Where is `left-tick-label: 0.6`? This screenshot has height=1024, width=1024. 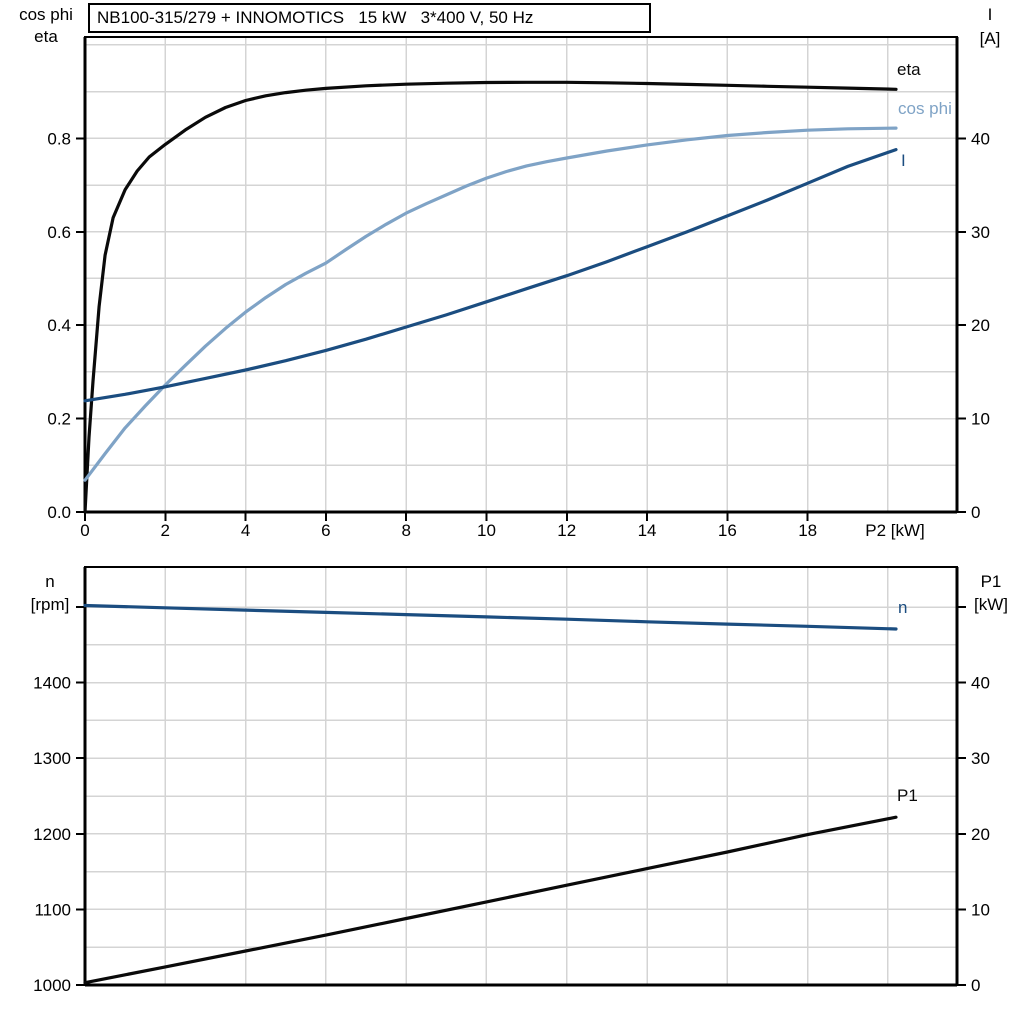
left-tick-label: 0.6 is located at coordinates (59, 232).